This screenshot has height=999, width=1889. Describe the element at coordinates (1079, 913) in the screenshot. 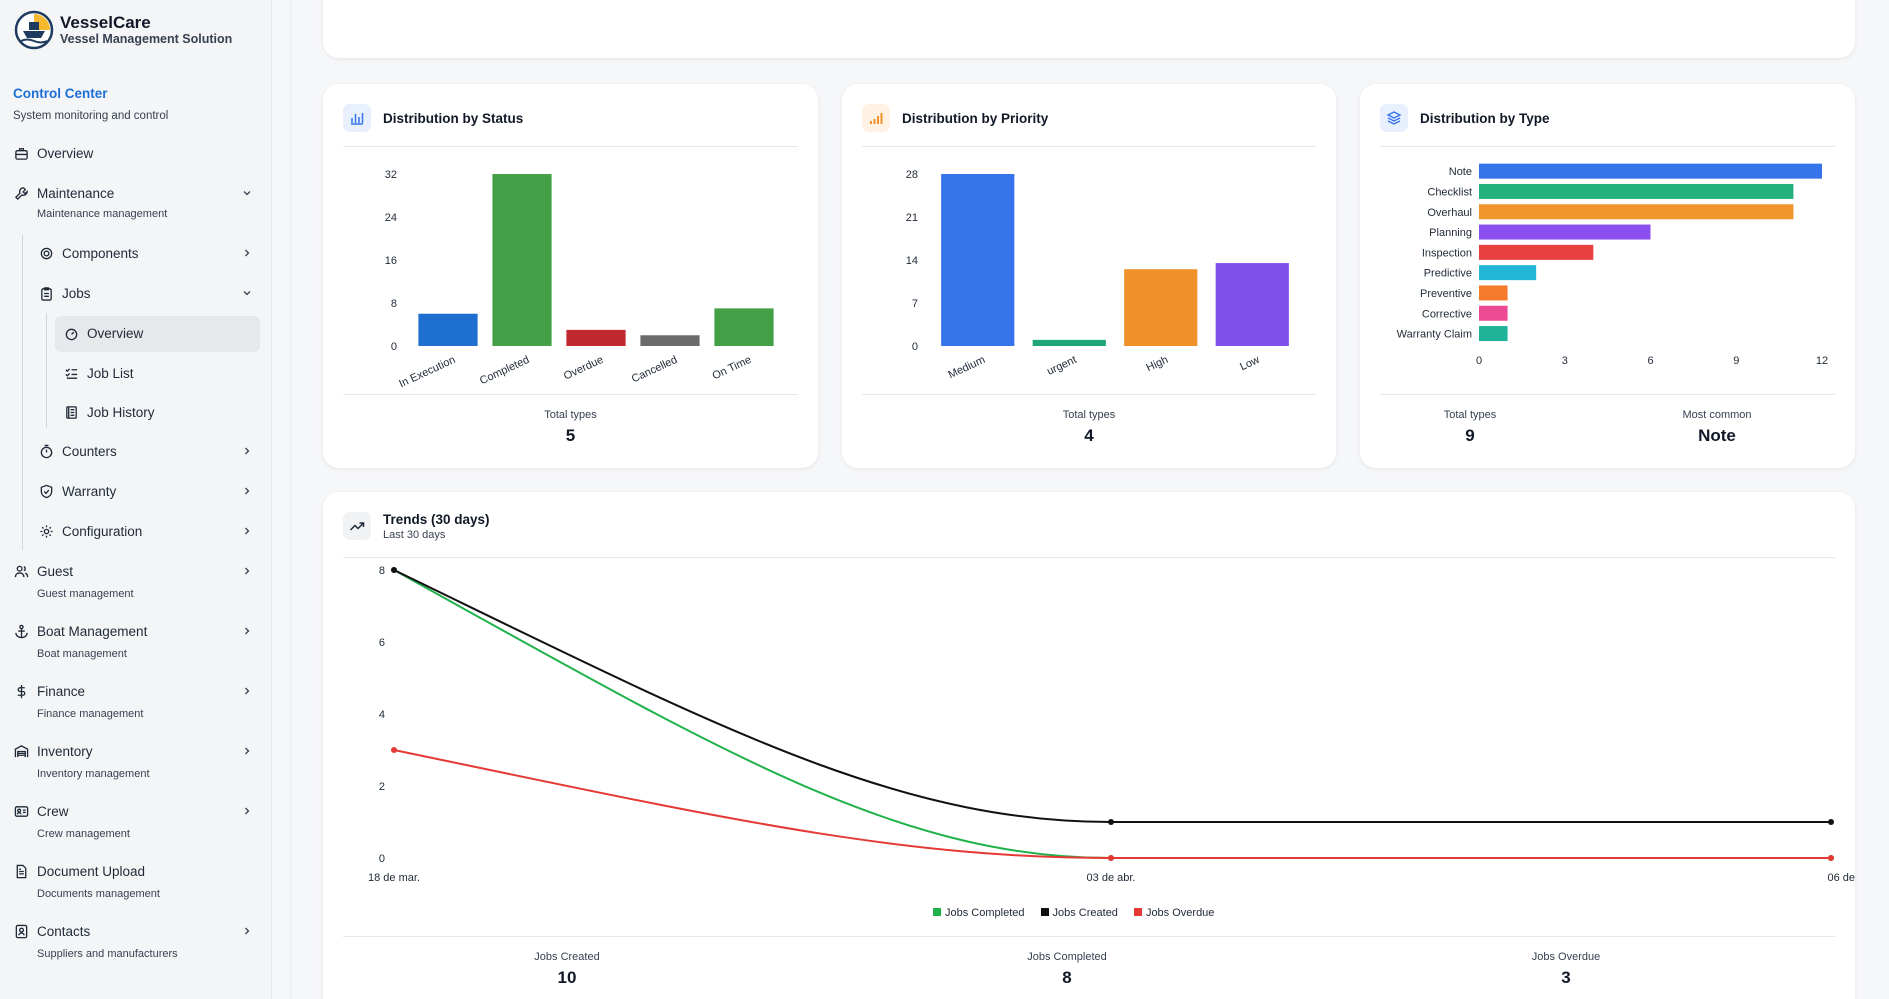

I see `legend-item: Jobs Created` at that location.